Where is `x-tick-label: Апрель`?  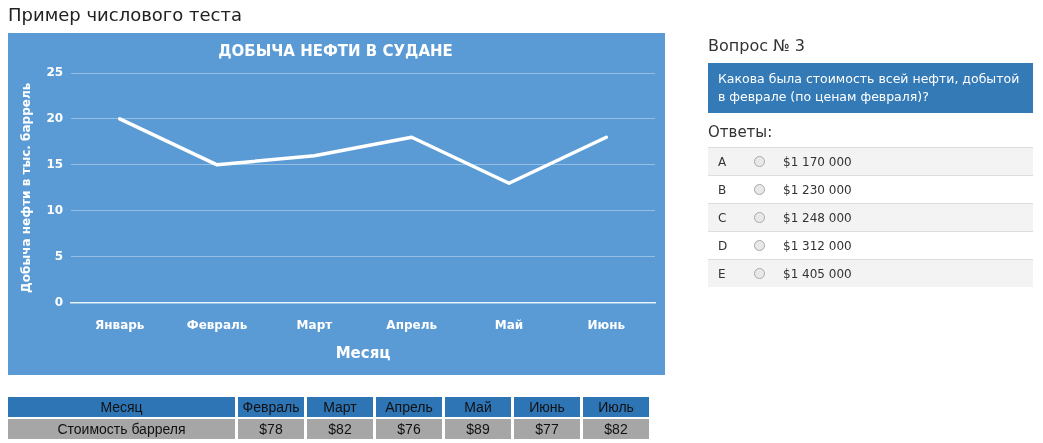 x-tick-label: Апрель is located at coordinates (412, 324).